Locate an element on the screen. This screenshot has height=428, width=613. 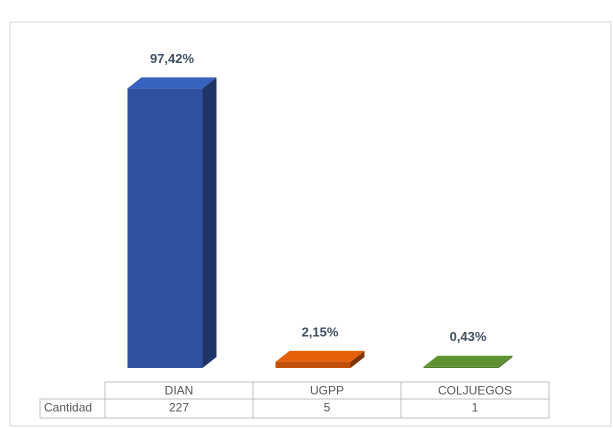
data-label: 2,15% is located at coordinates (320, 331).